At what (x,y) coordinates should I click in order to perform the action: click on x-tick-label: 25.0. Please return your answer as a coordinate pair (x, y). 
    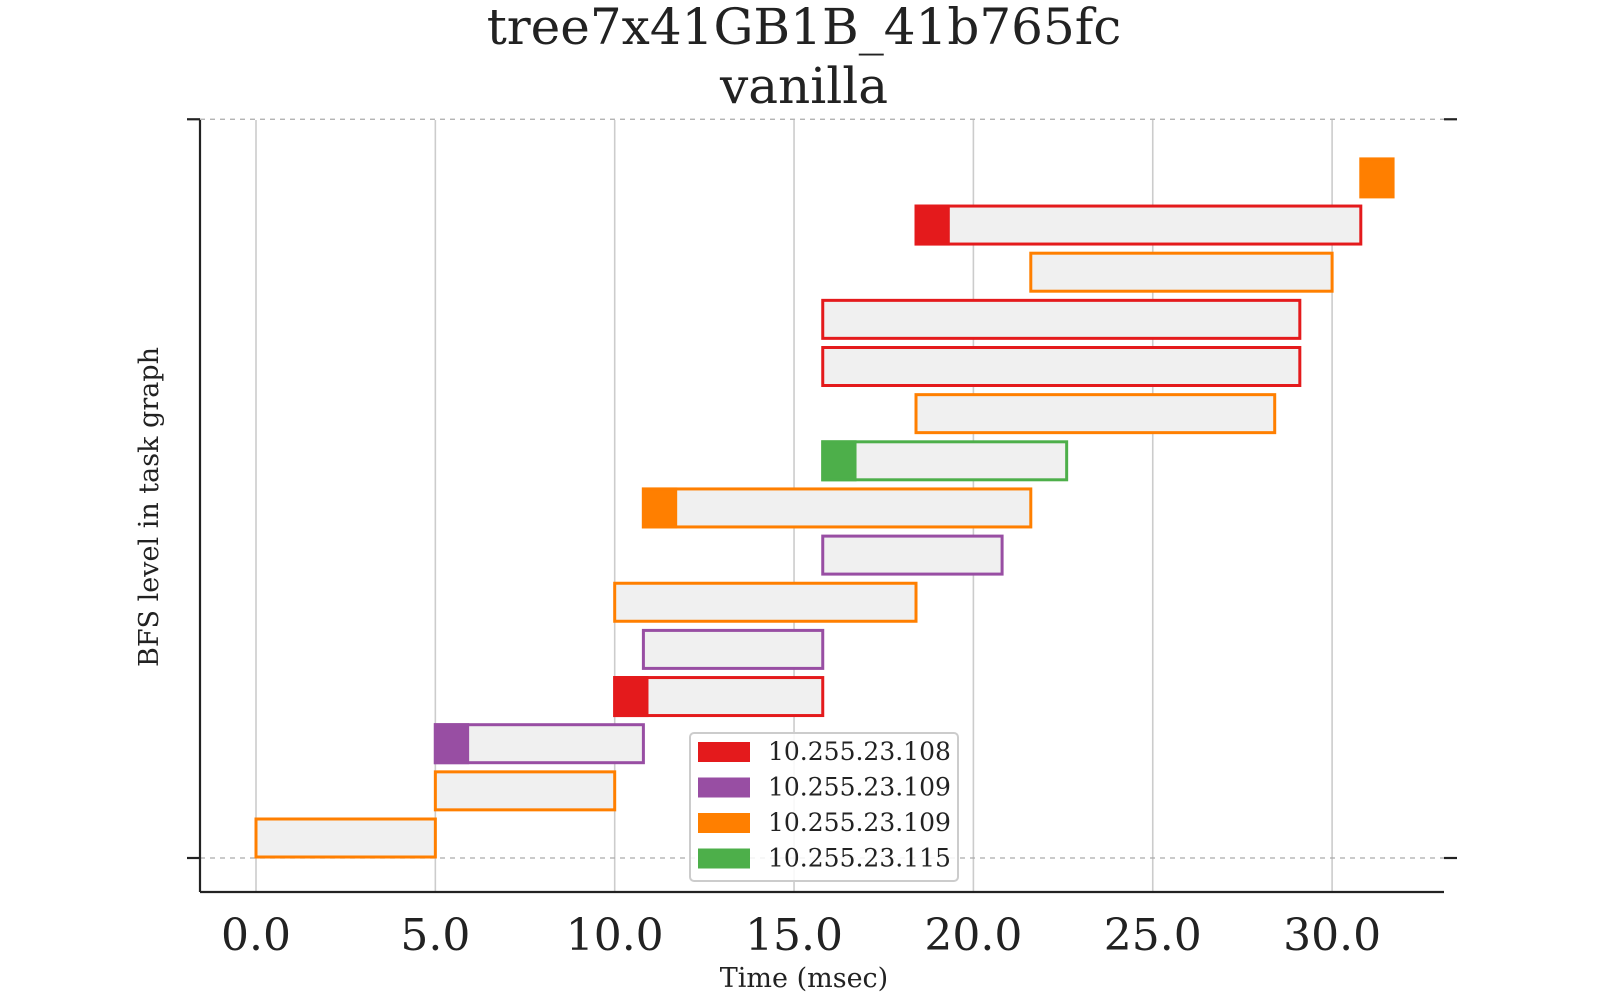
    Looking at the image, I should click on (1153, 935).